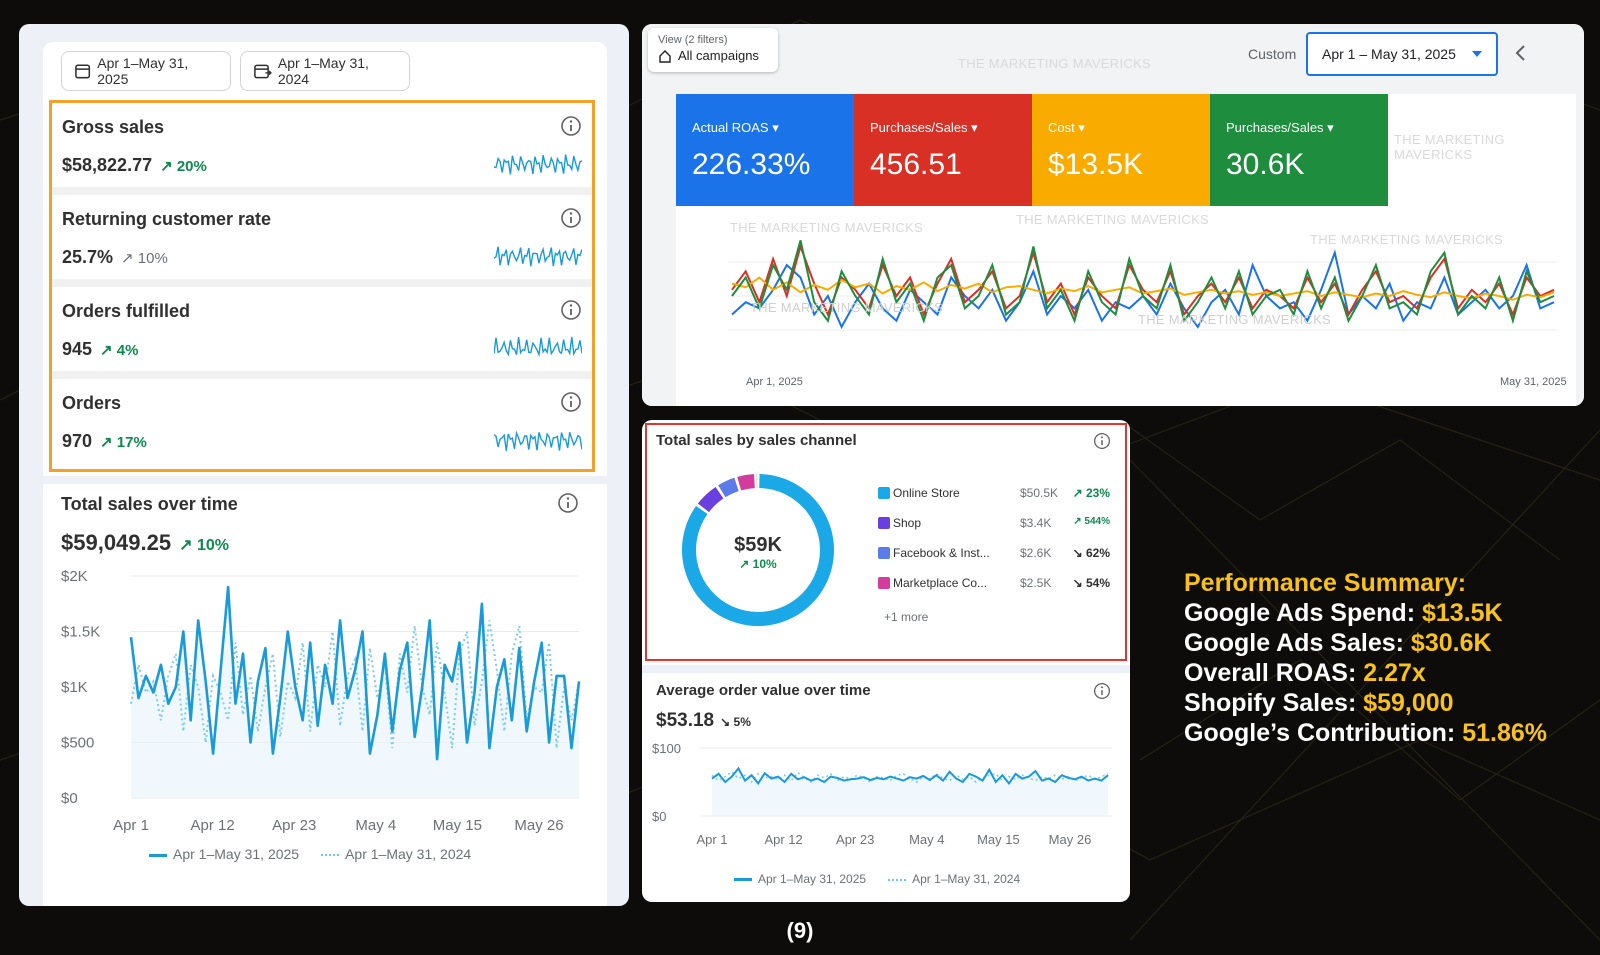 This screenshot has width=1600, height=955. Describe the element at coordinates (1533, 382) in the screenshot. I see `x-axis-end: May 31, 2025` at that location.